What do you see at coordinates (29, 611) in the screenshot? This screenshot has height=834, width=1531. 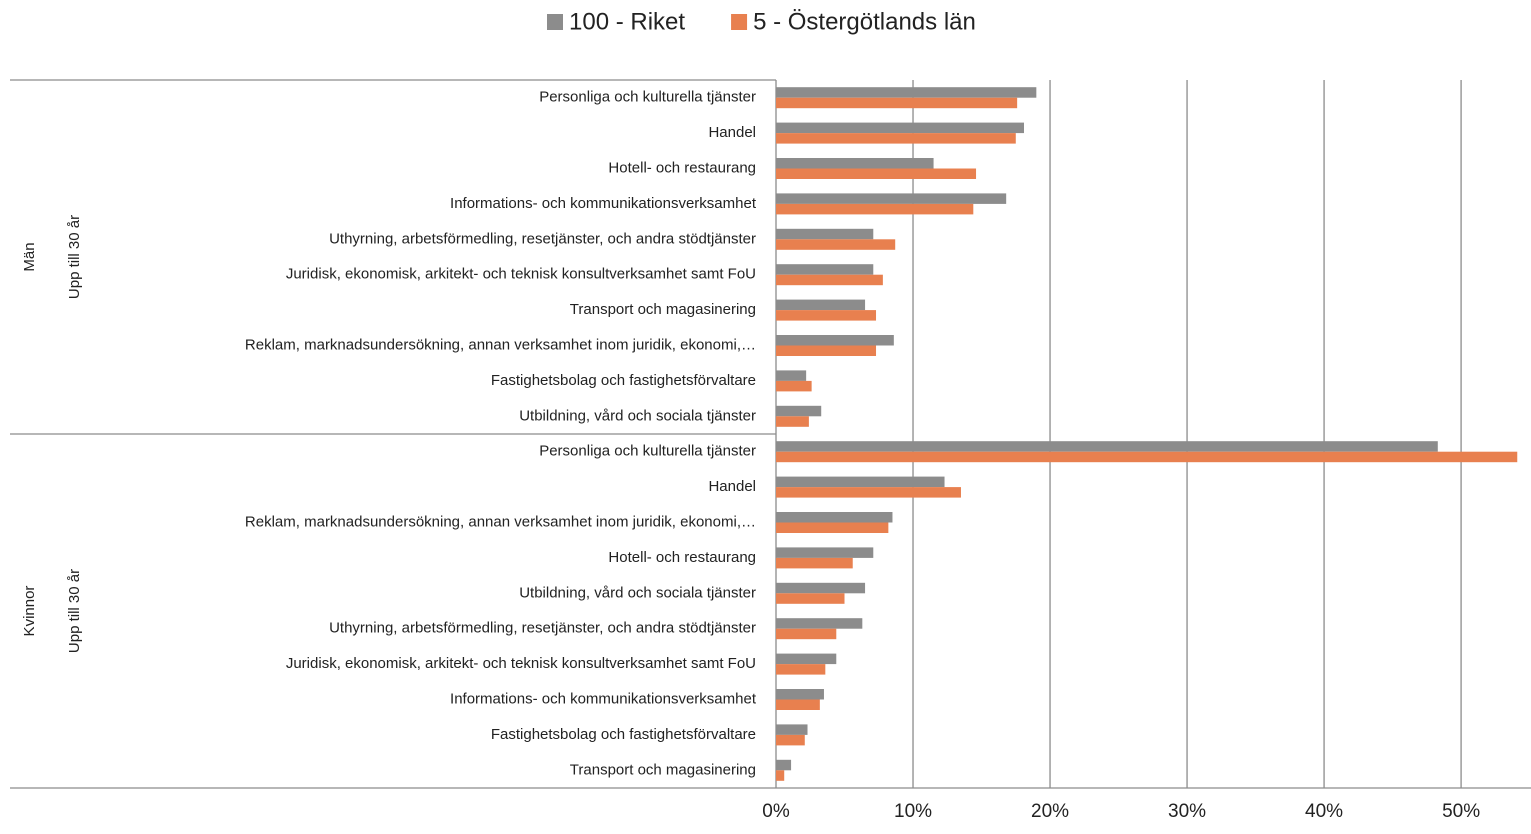 I see `group-label: Kvinnor` at bounding box center [29, 611].